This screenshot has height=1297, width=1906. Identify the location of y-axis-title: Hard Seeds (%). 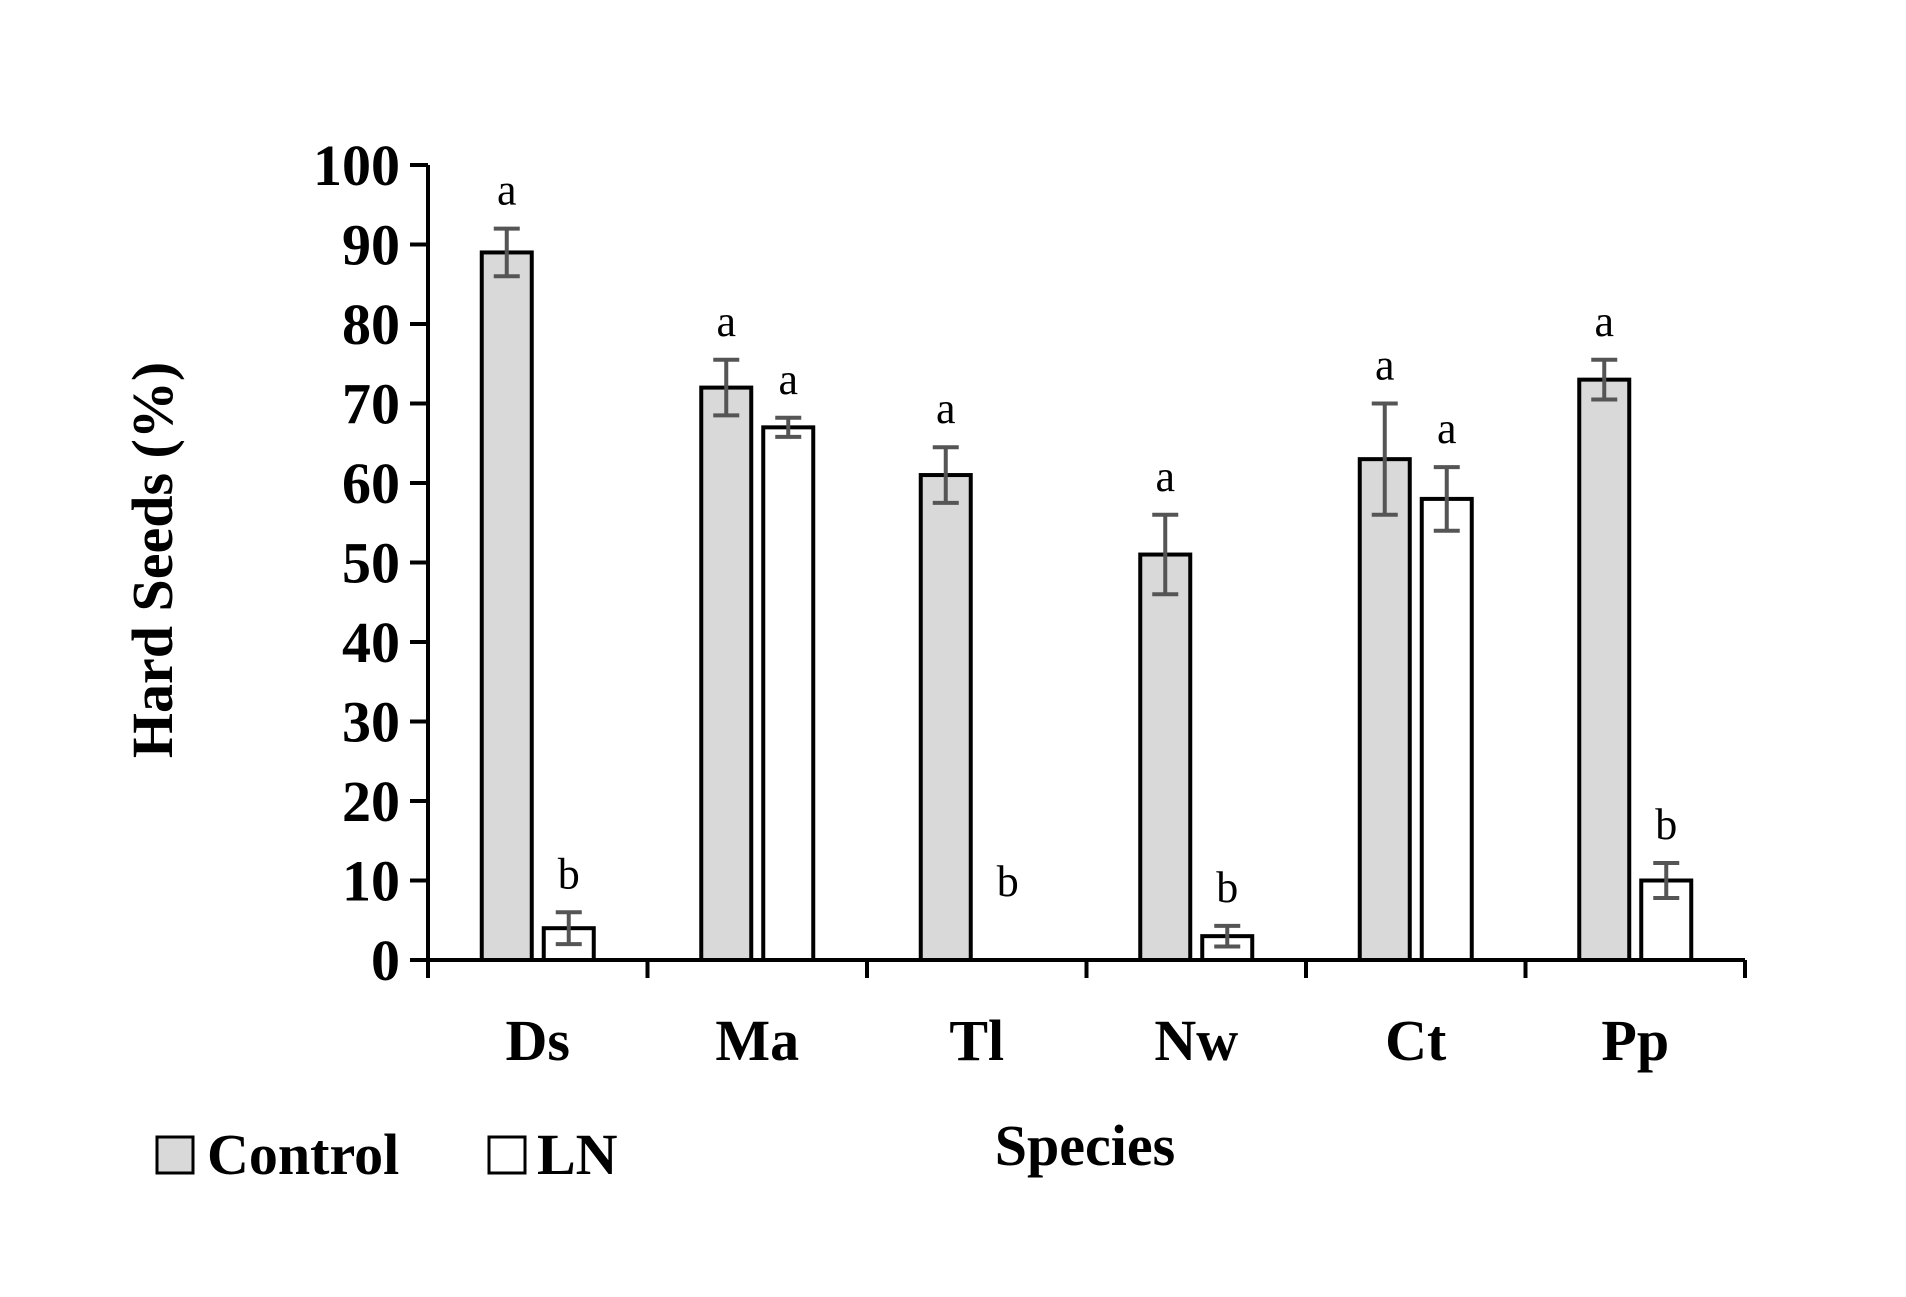
(152, 560).